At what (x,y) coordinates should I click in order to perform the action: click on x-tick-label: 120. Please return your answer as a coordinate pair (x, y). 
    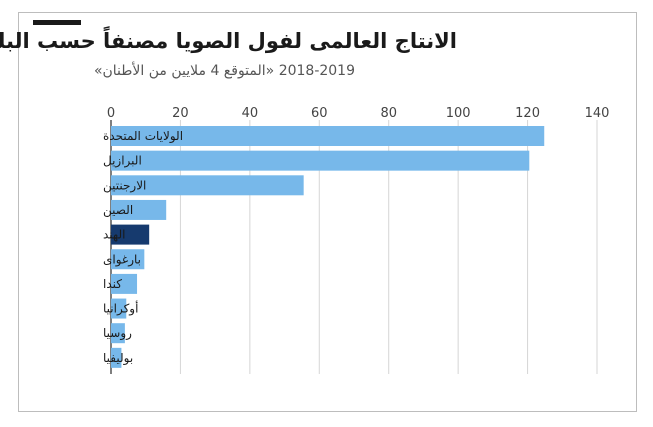
    Looking at the image, I should click on (527, 113).